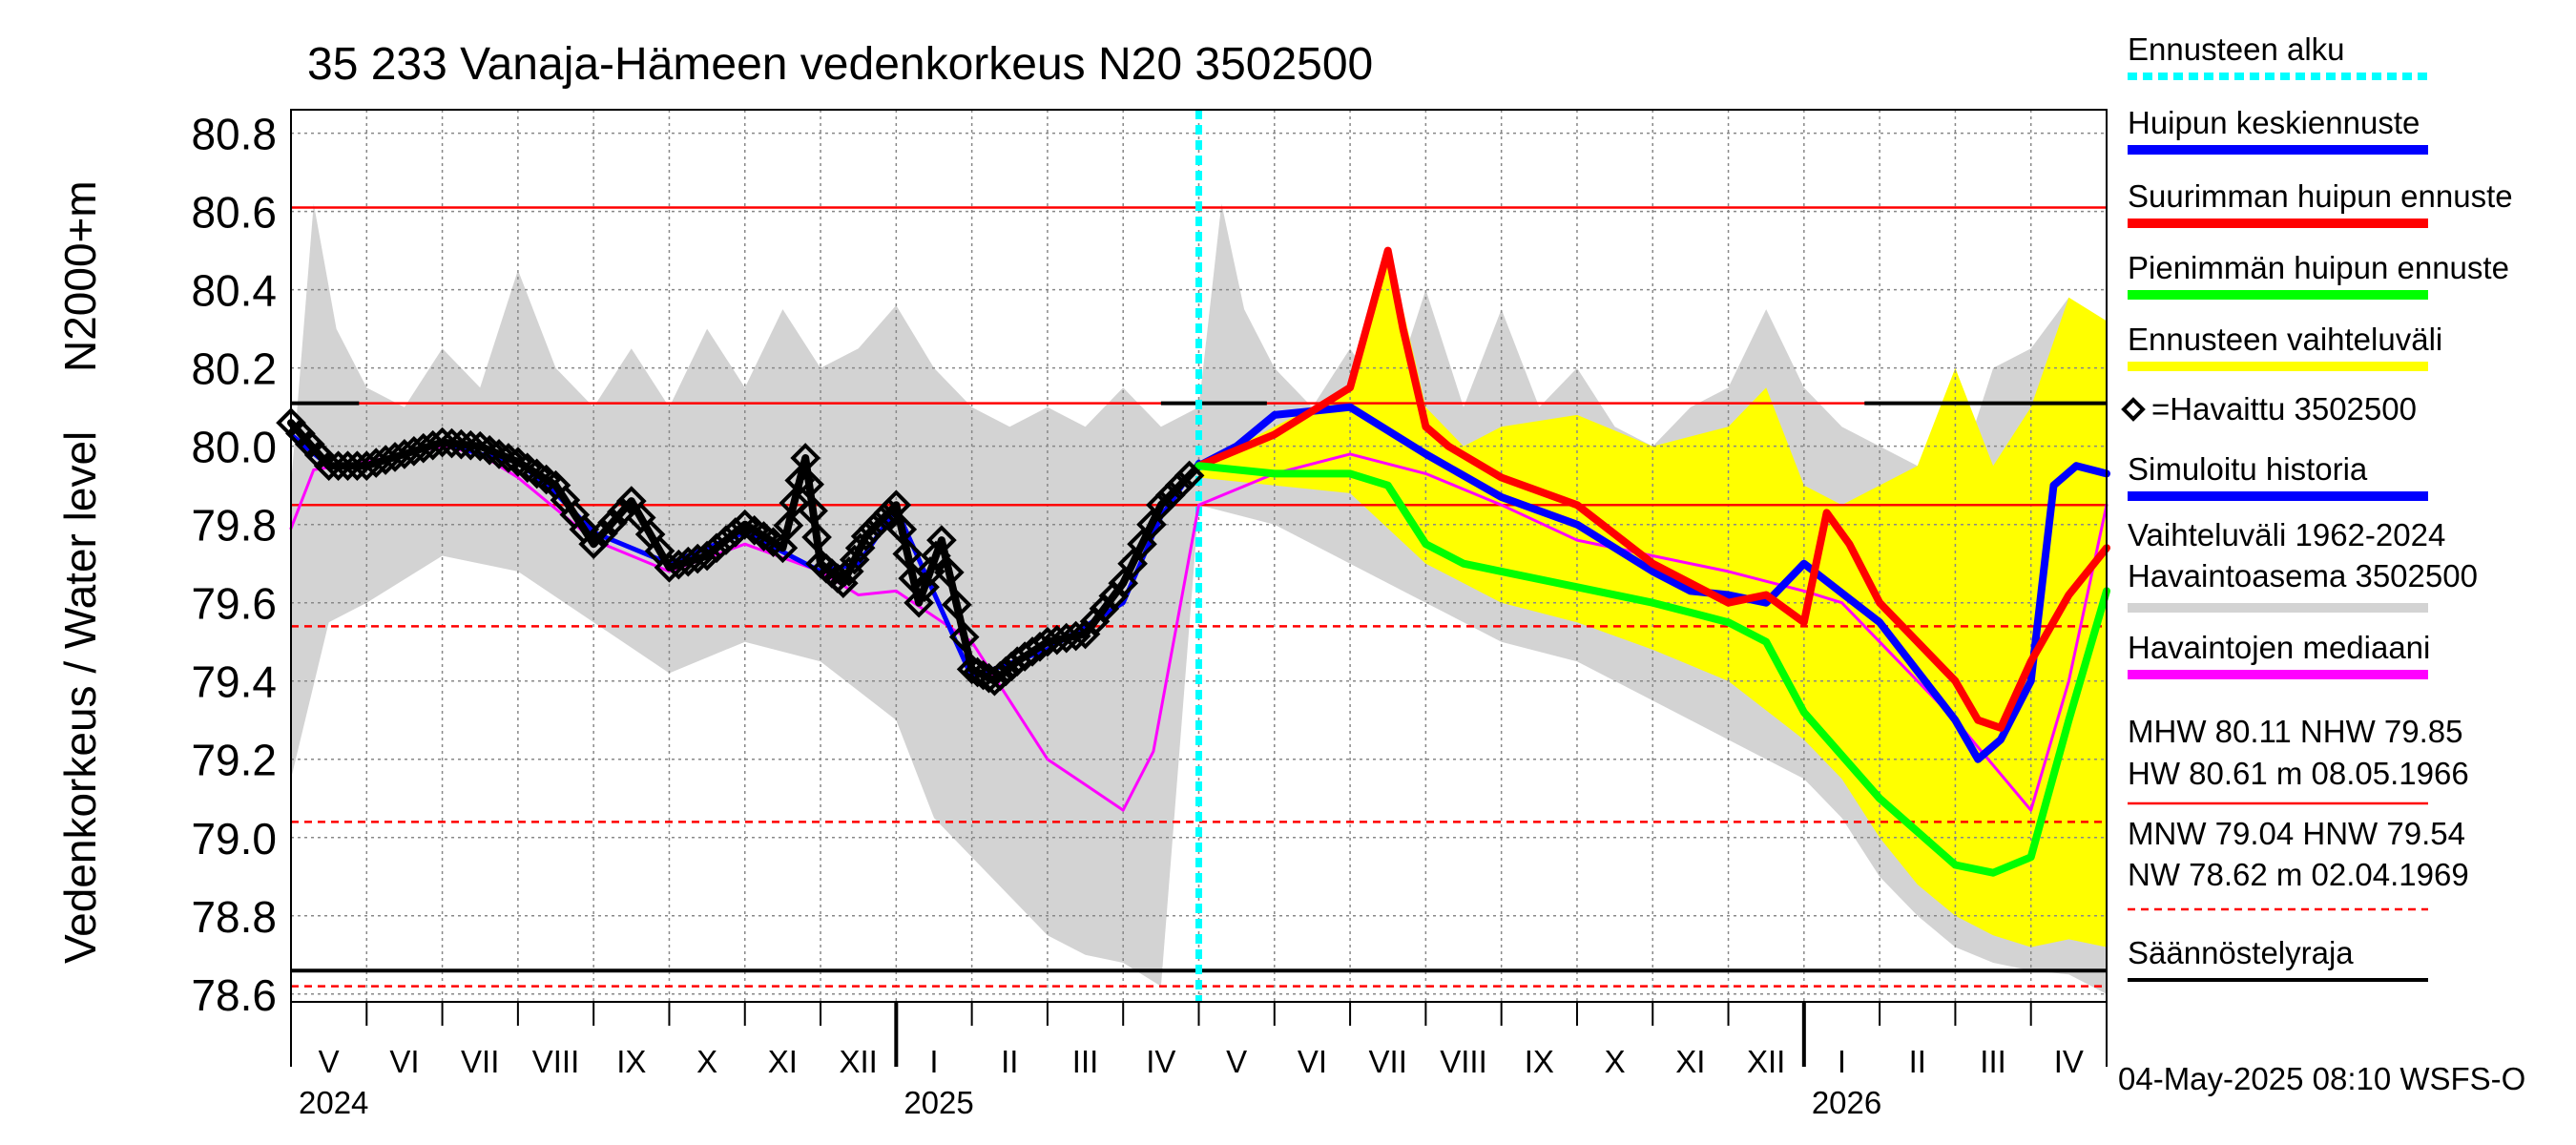 The height and width of the screenshot is (1145, 2576). I want to click on x-month-label: VII, so click(480, 1061).